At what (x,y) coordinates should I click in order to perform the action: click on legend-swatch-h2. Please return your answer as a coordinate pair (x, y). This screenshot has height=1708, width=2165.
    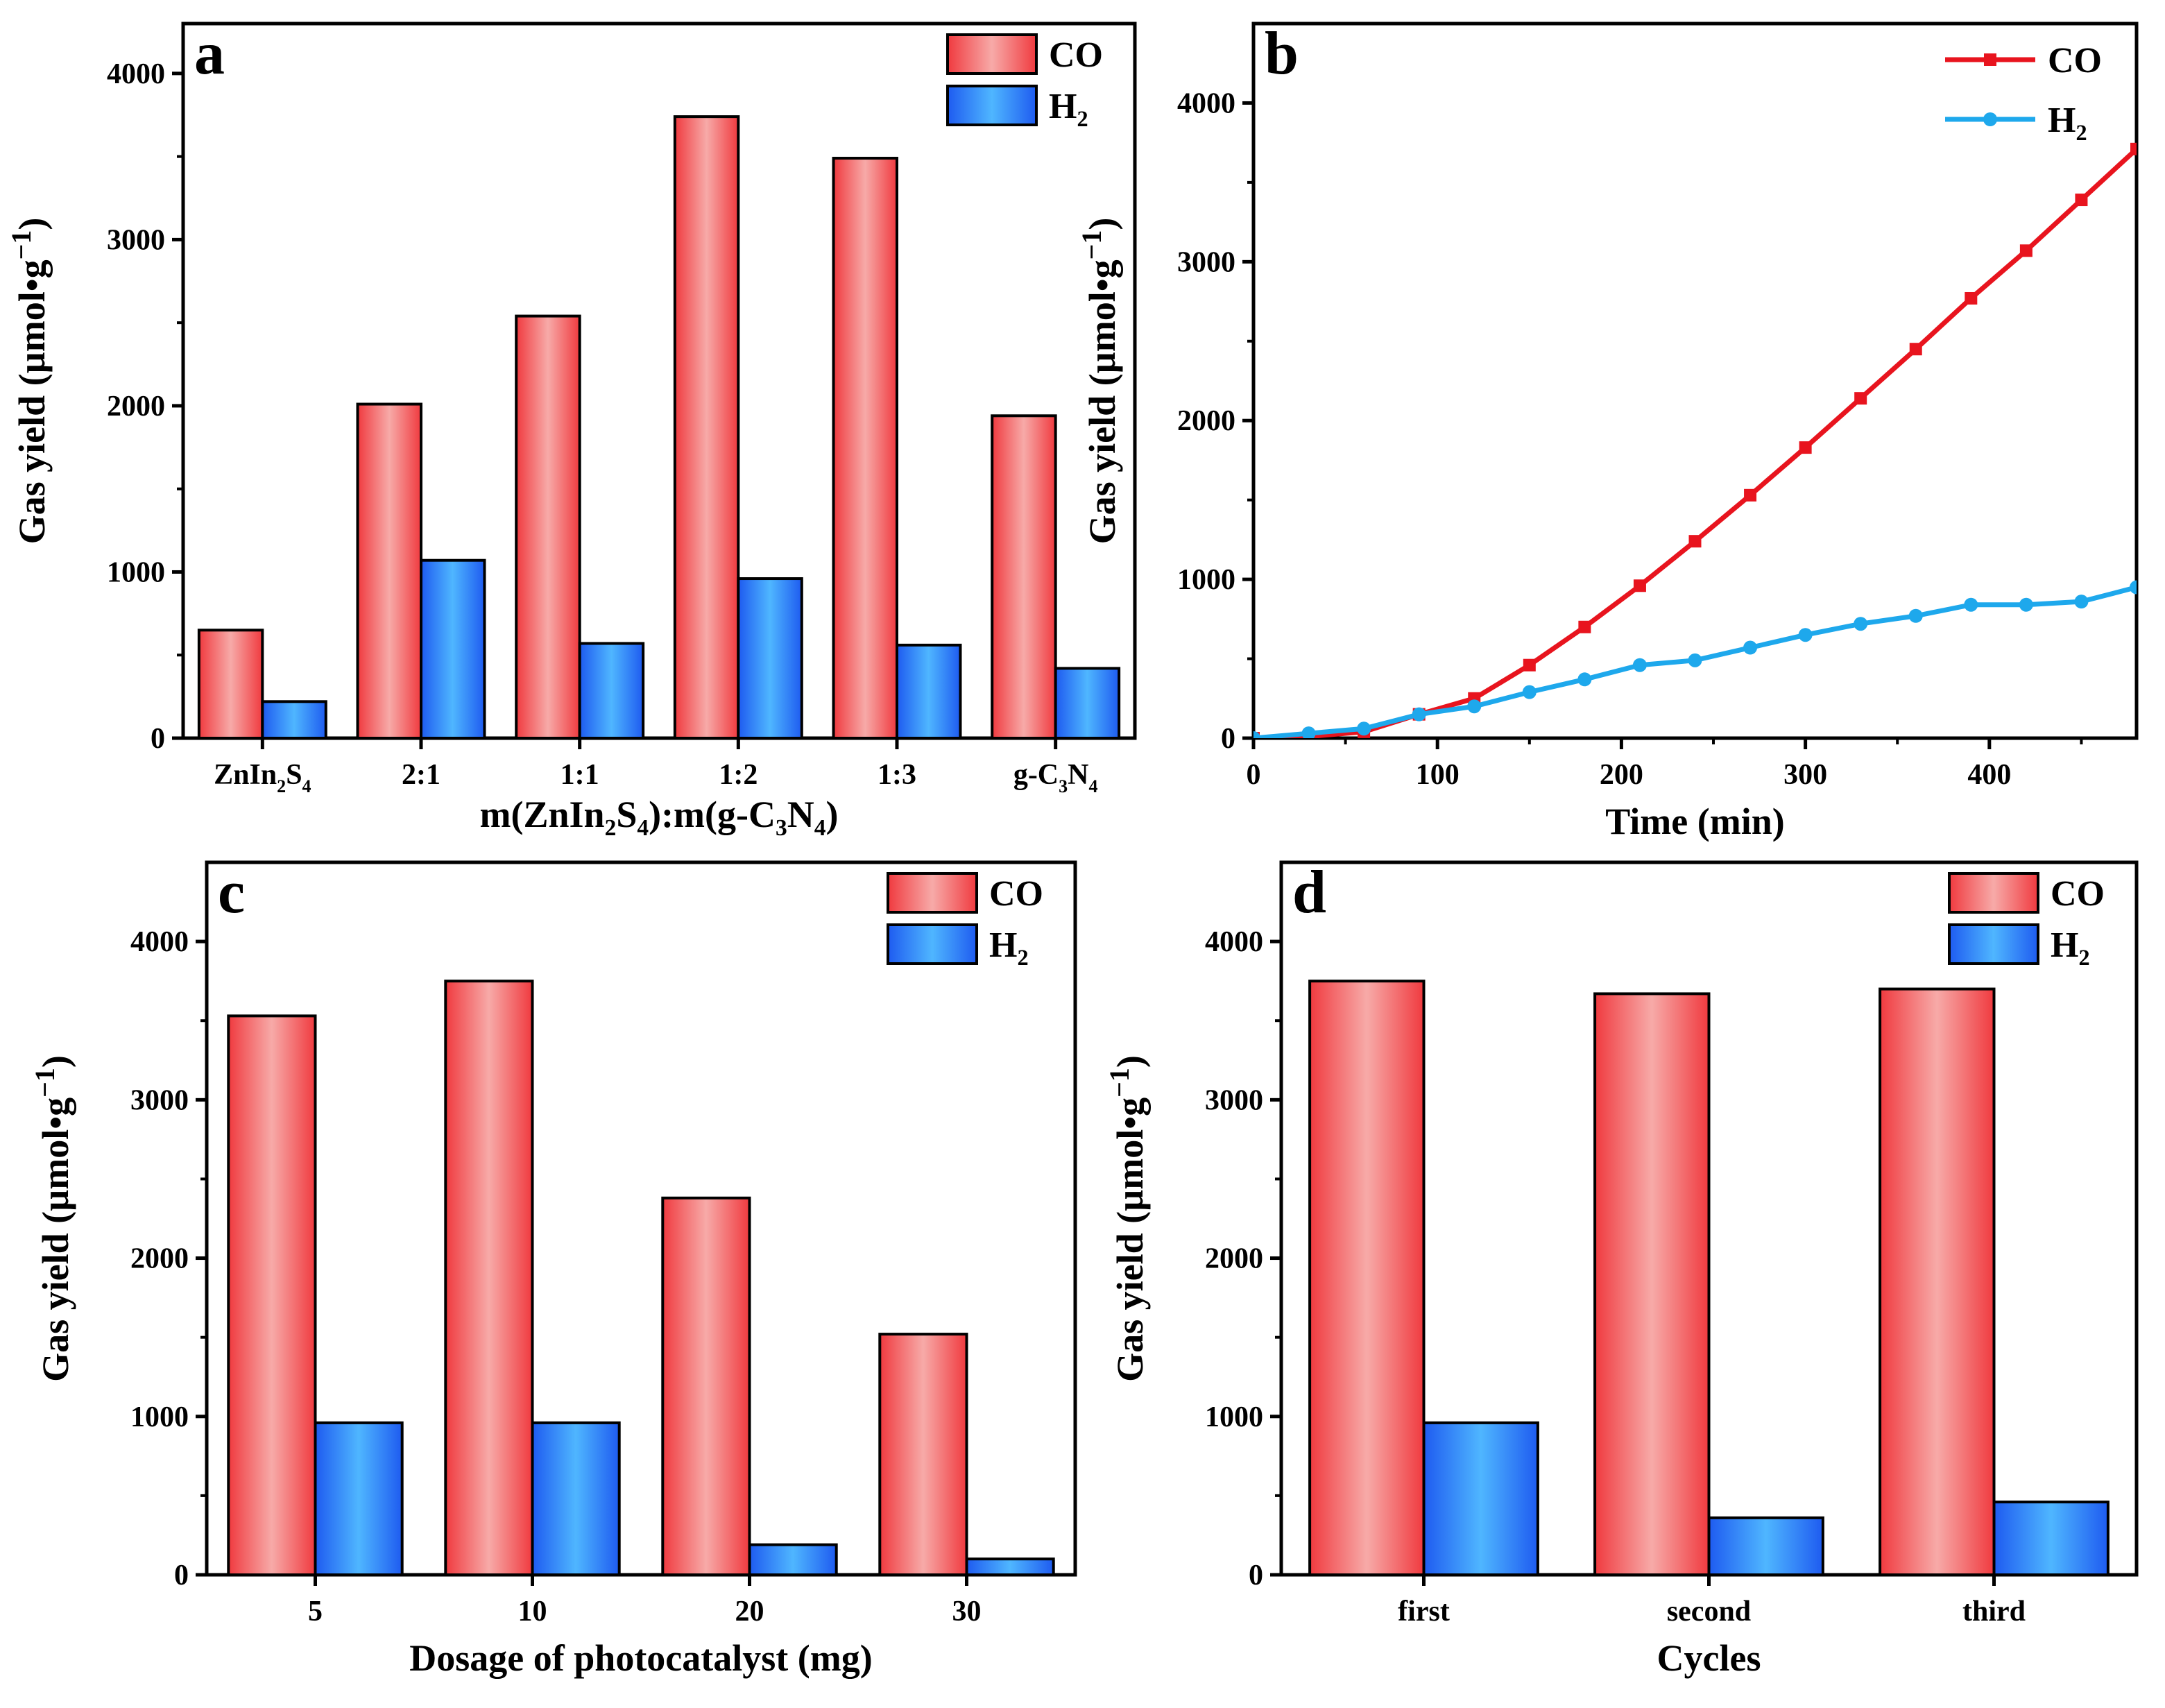
    Looking at the image, I should click on (932, 944).